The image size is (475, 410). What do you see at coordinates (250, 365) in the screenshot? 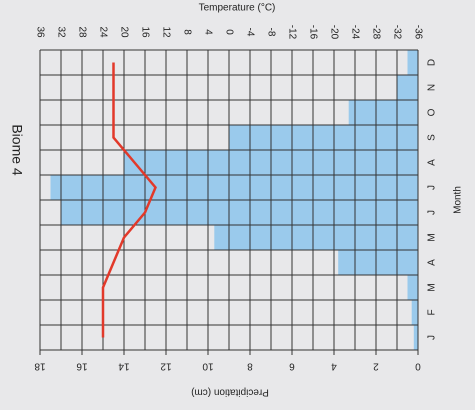
I see `y-tick-label: 8` at bounding box center [250, 365].